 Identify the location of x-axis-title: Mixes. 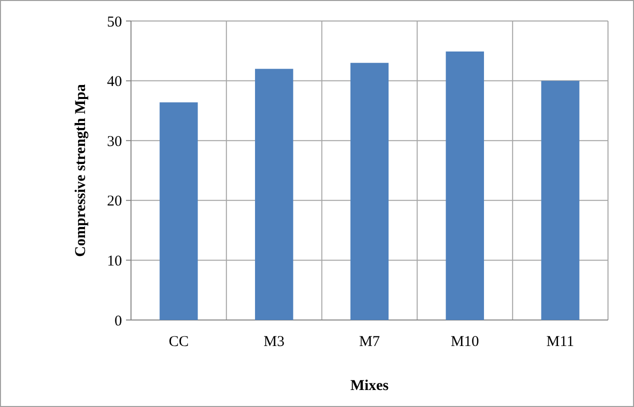
(369, 386).